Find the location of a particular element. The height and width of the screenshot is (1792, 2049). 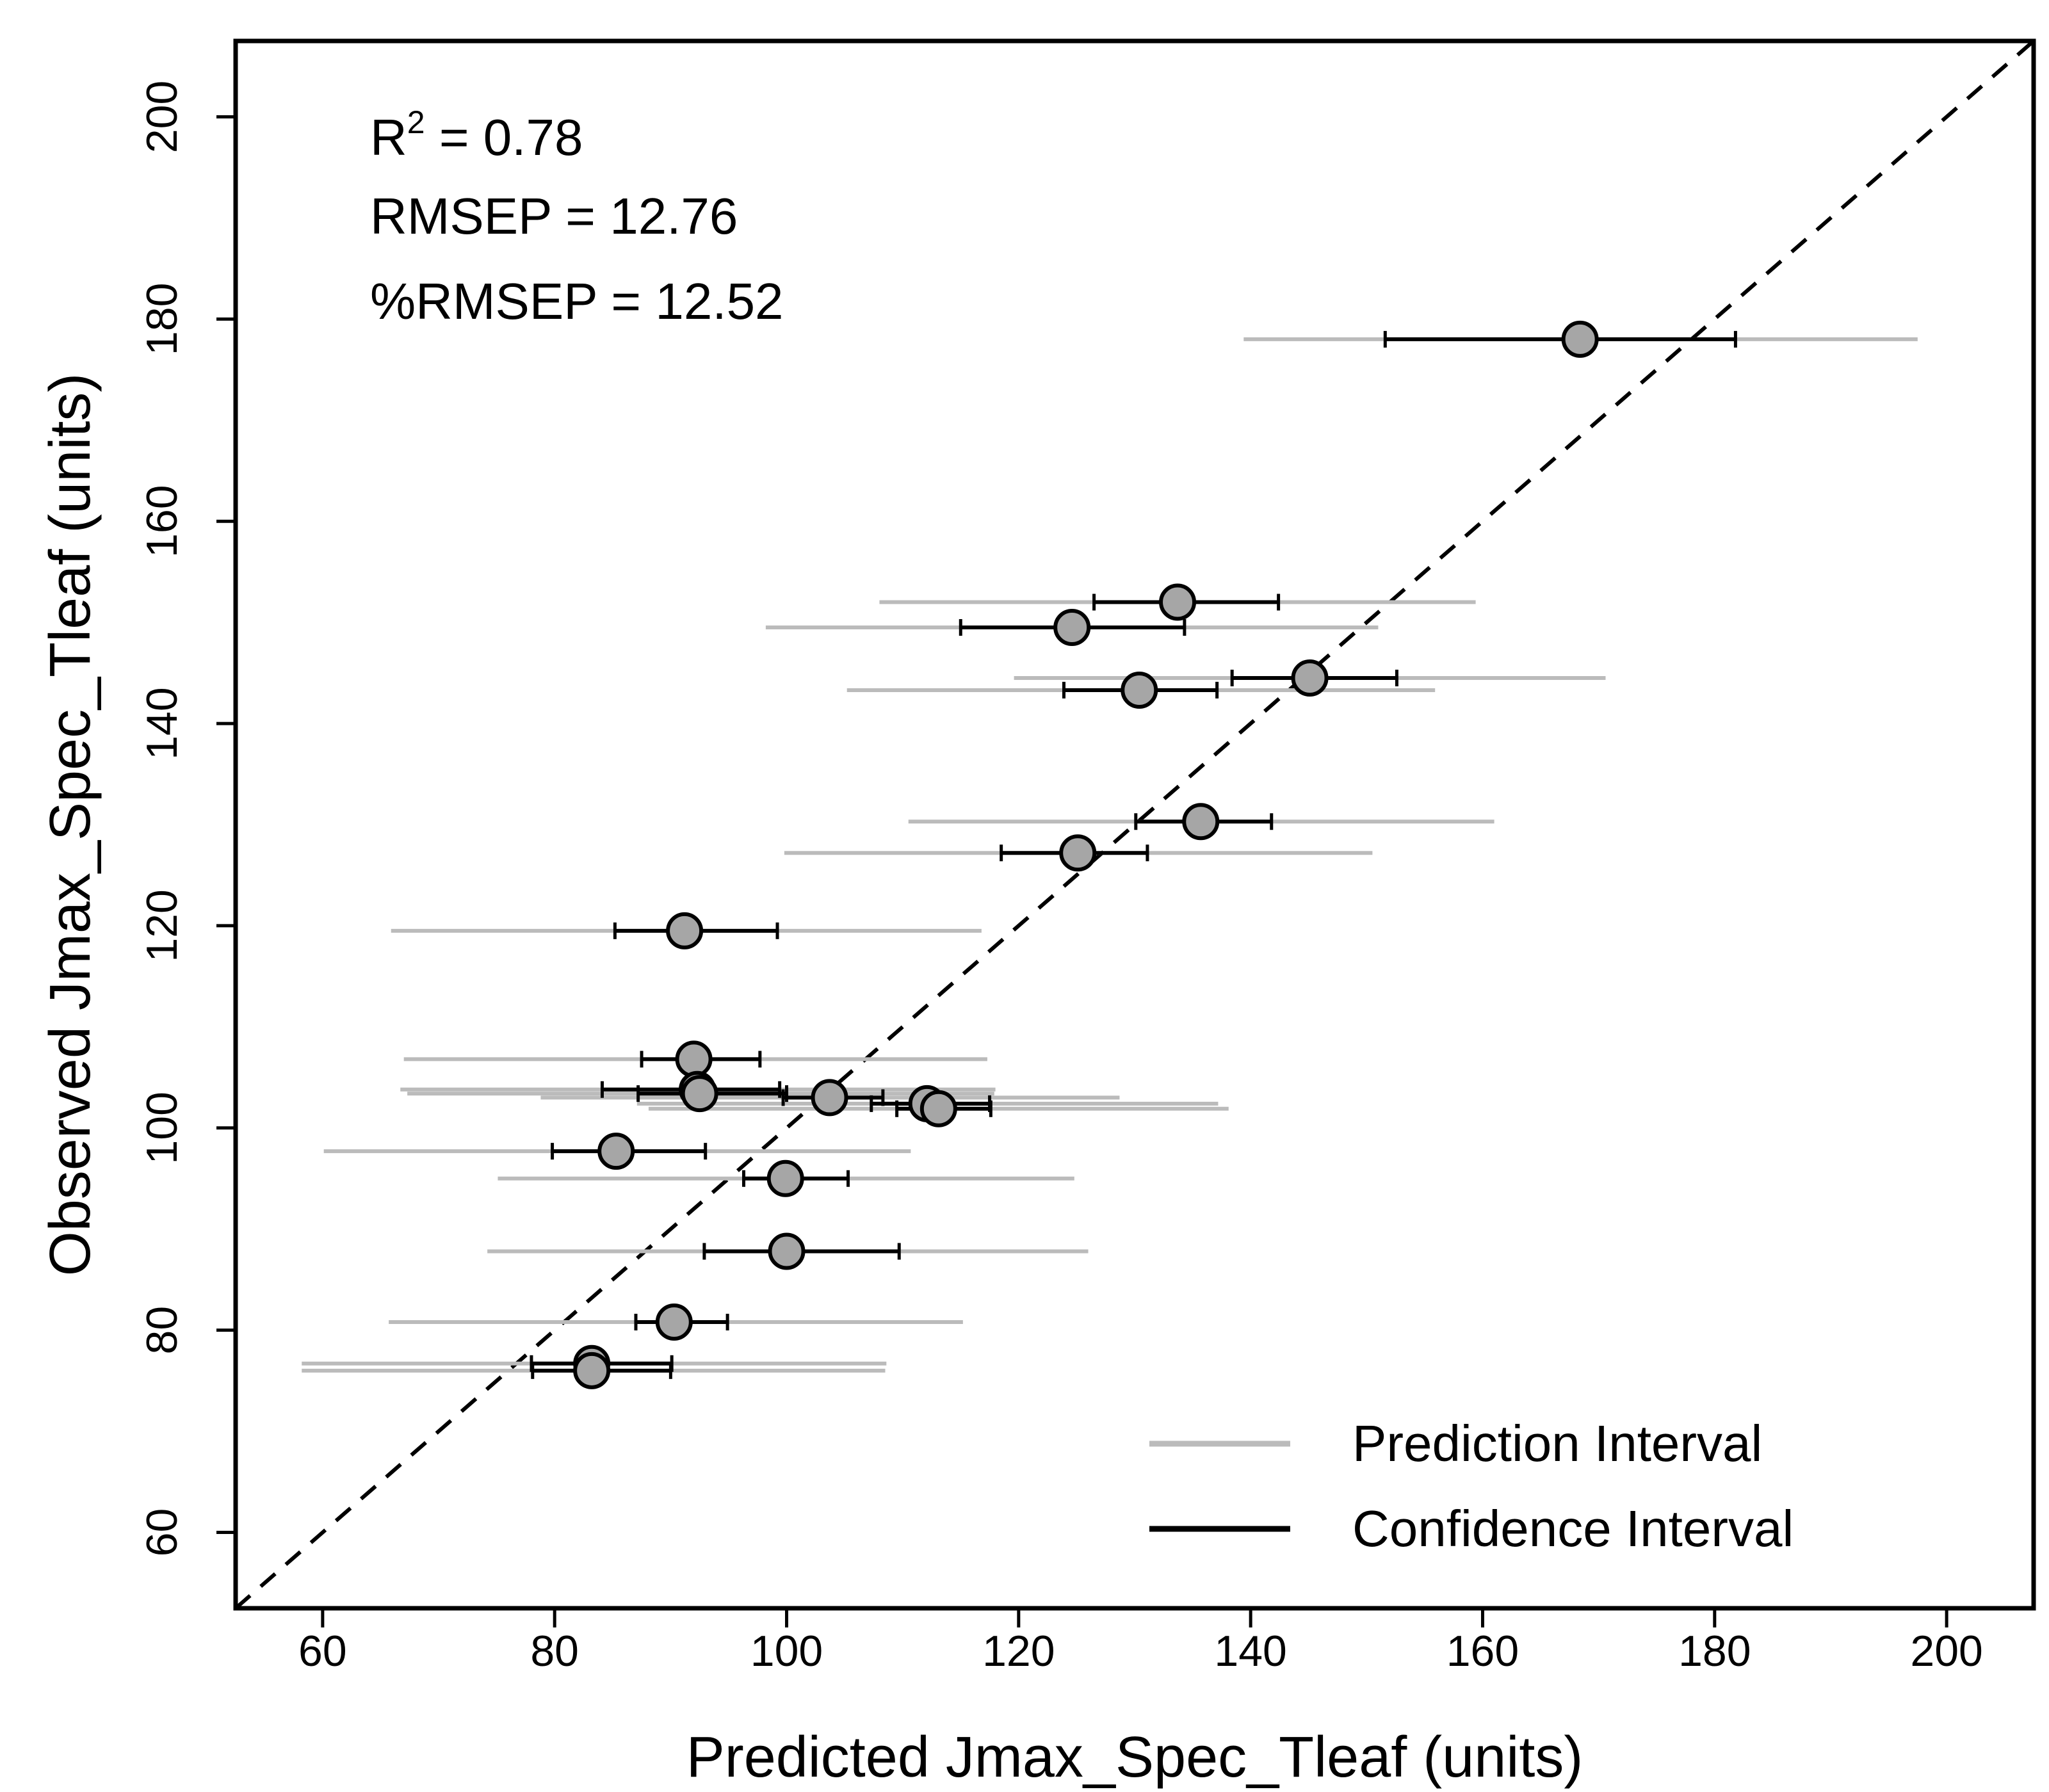

r-squared-annotation: R2 = 0.78 is located at coordinates (476, 135).